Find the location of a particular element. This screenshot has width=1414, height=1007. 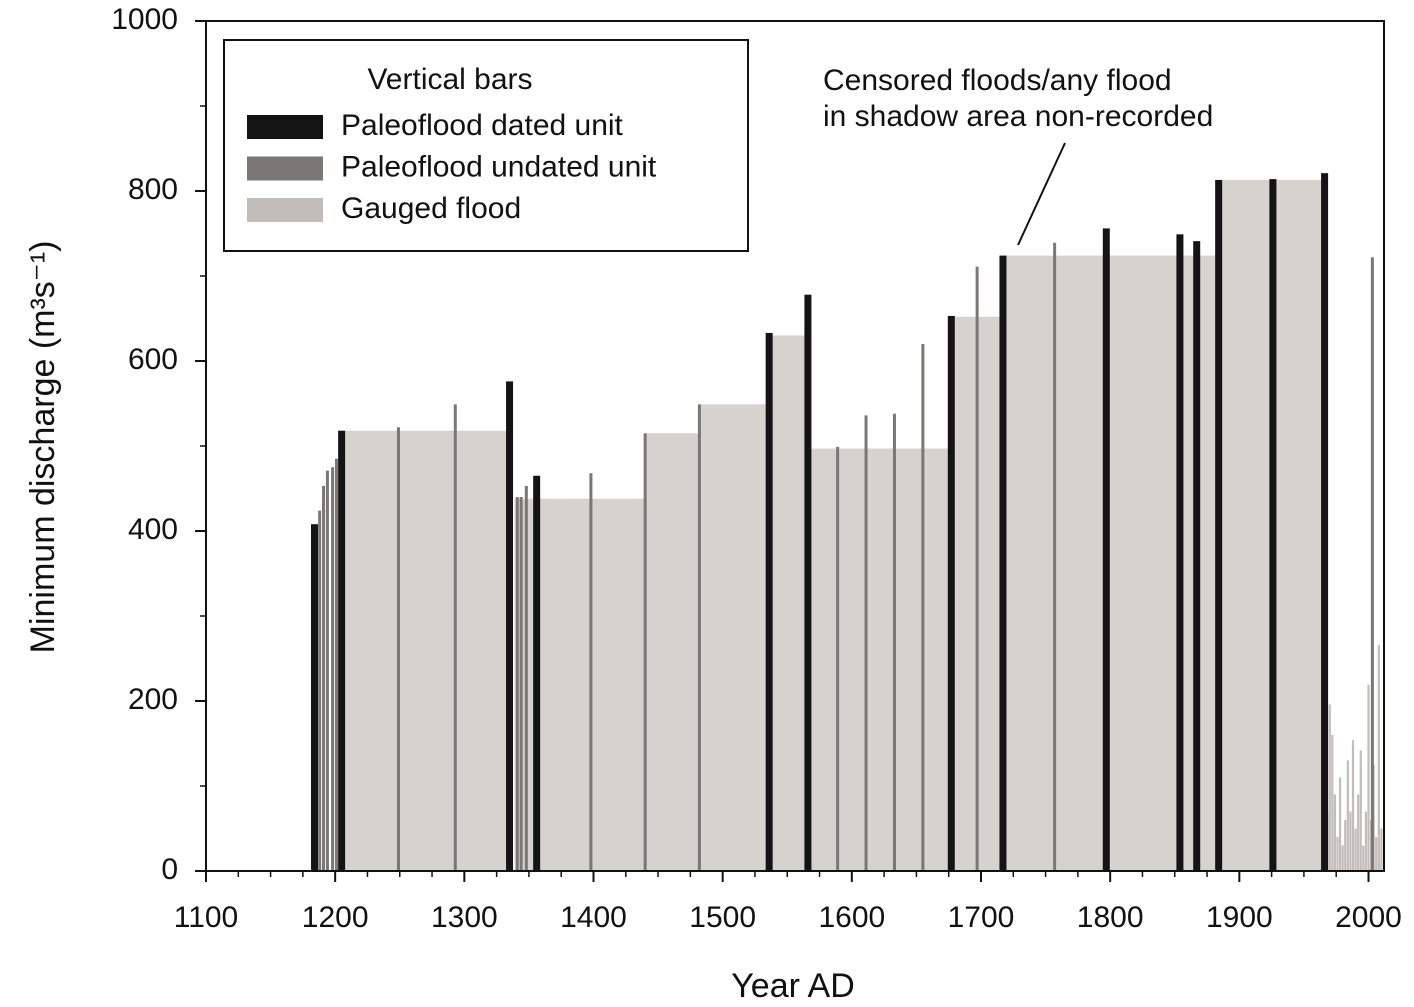

y-tick-label: 0 is located at coordinates (169, 869).